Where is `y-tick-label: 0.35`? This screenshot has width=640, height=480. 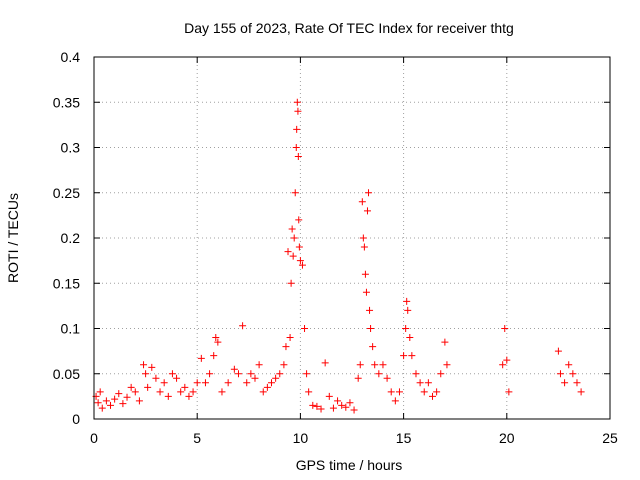
y-tick-label: 0.35 is located at coordinates (66, 102).